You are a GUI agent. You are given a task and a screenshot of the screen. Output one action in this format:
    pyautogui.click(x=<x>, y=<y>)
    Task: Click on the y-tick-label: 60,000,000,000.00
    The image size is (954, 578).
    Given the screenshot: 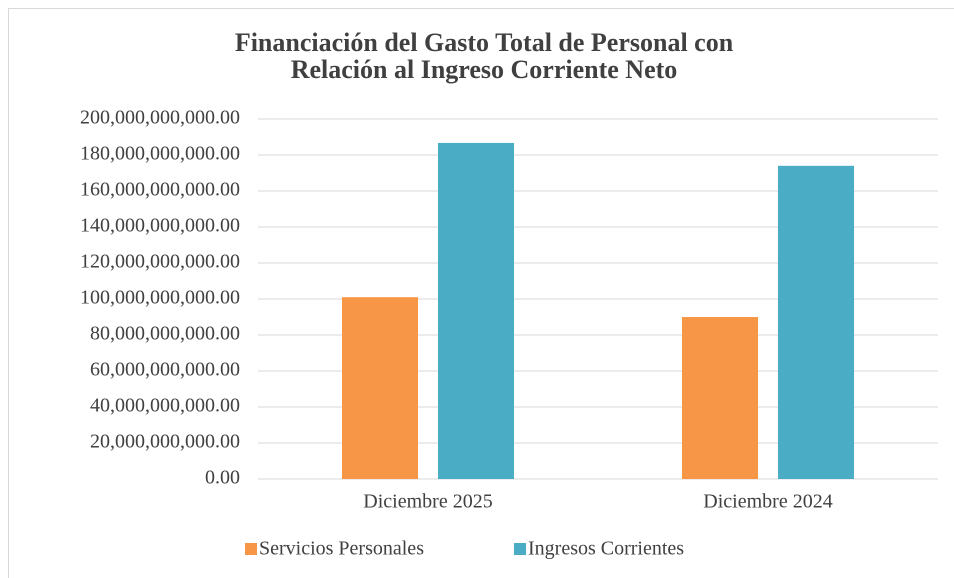 What is the action you would take?
    pyautogui.click(x=165, y=370)
    